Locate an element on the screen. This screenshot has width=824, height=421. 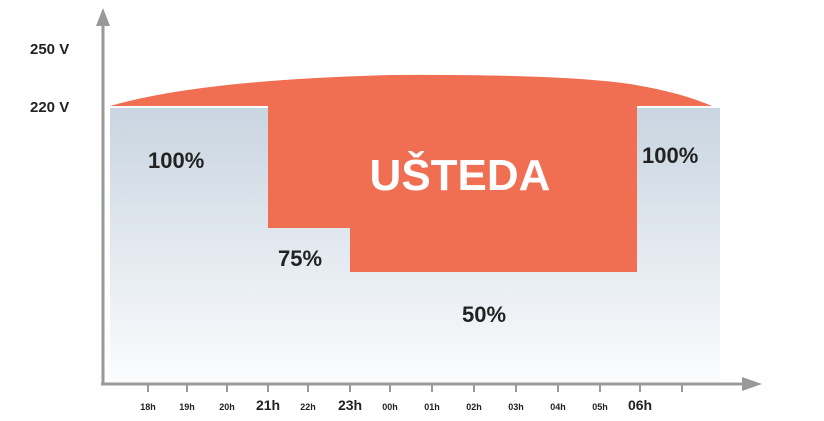
x-label: 06h is located at coordinates (640, 405).